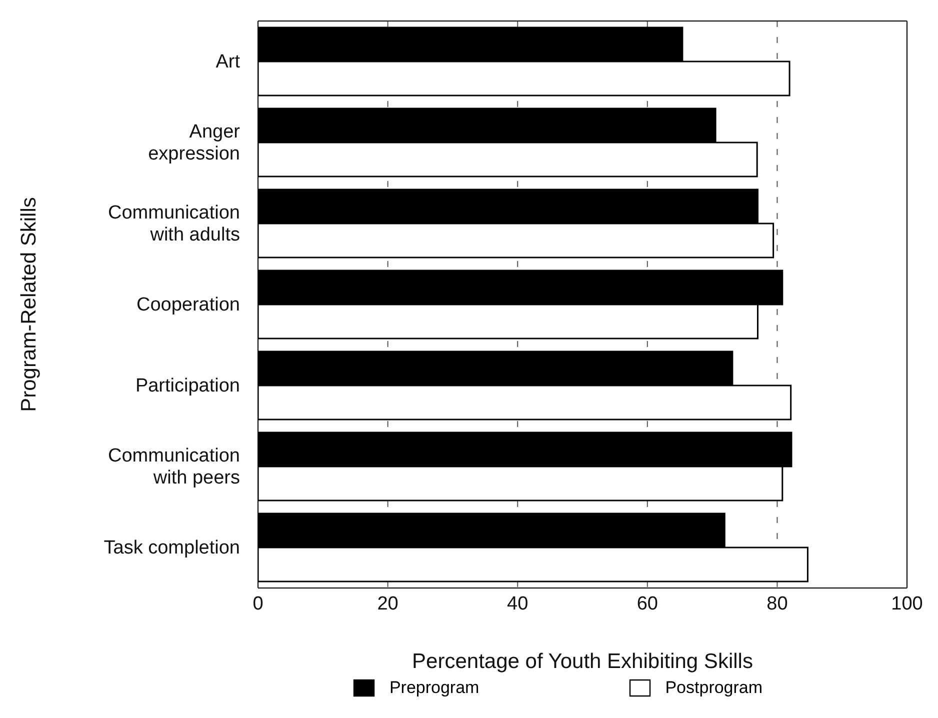 The width and height of the screenshot is (938, 718). Describe the element at coordinates (174, 466) in the screenshot. I see `y-tick-label: Communication with peers` at that location.